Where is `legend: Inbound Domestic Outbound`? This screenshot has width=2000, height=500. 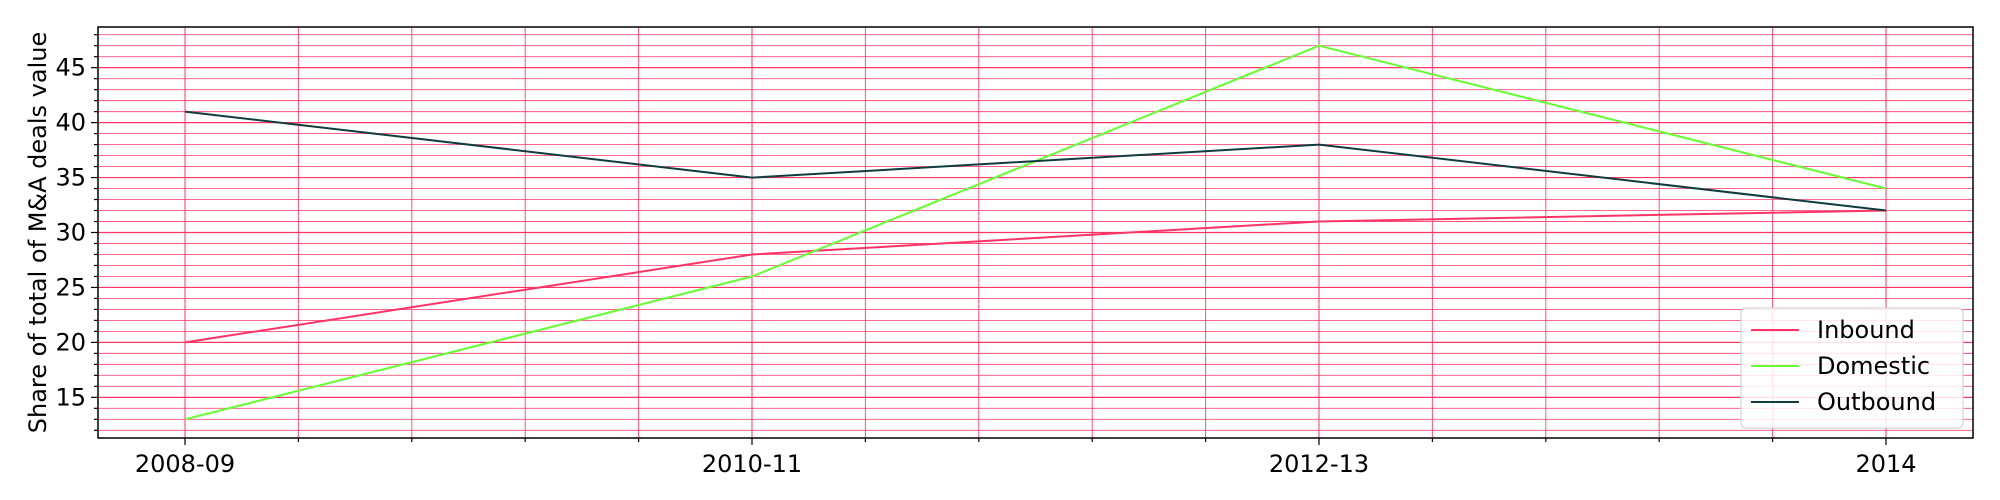 legend: Inbound Domestic Outbound is located at coordinates (1852, 368).